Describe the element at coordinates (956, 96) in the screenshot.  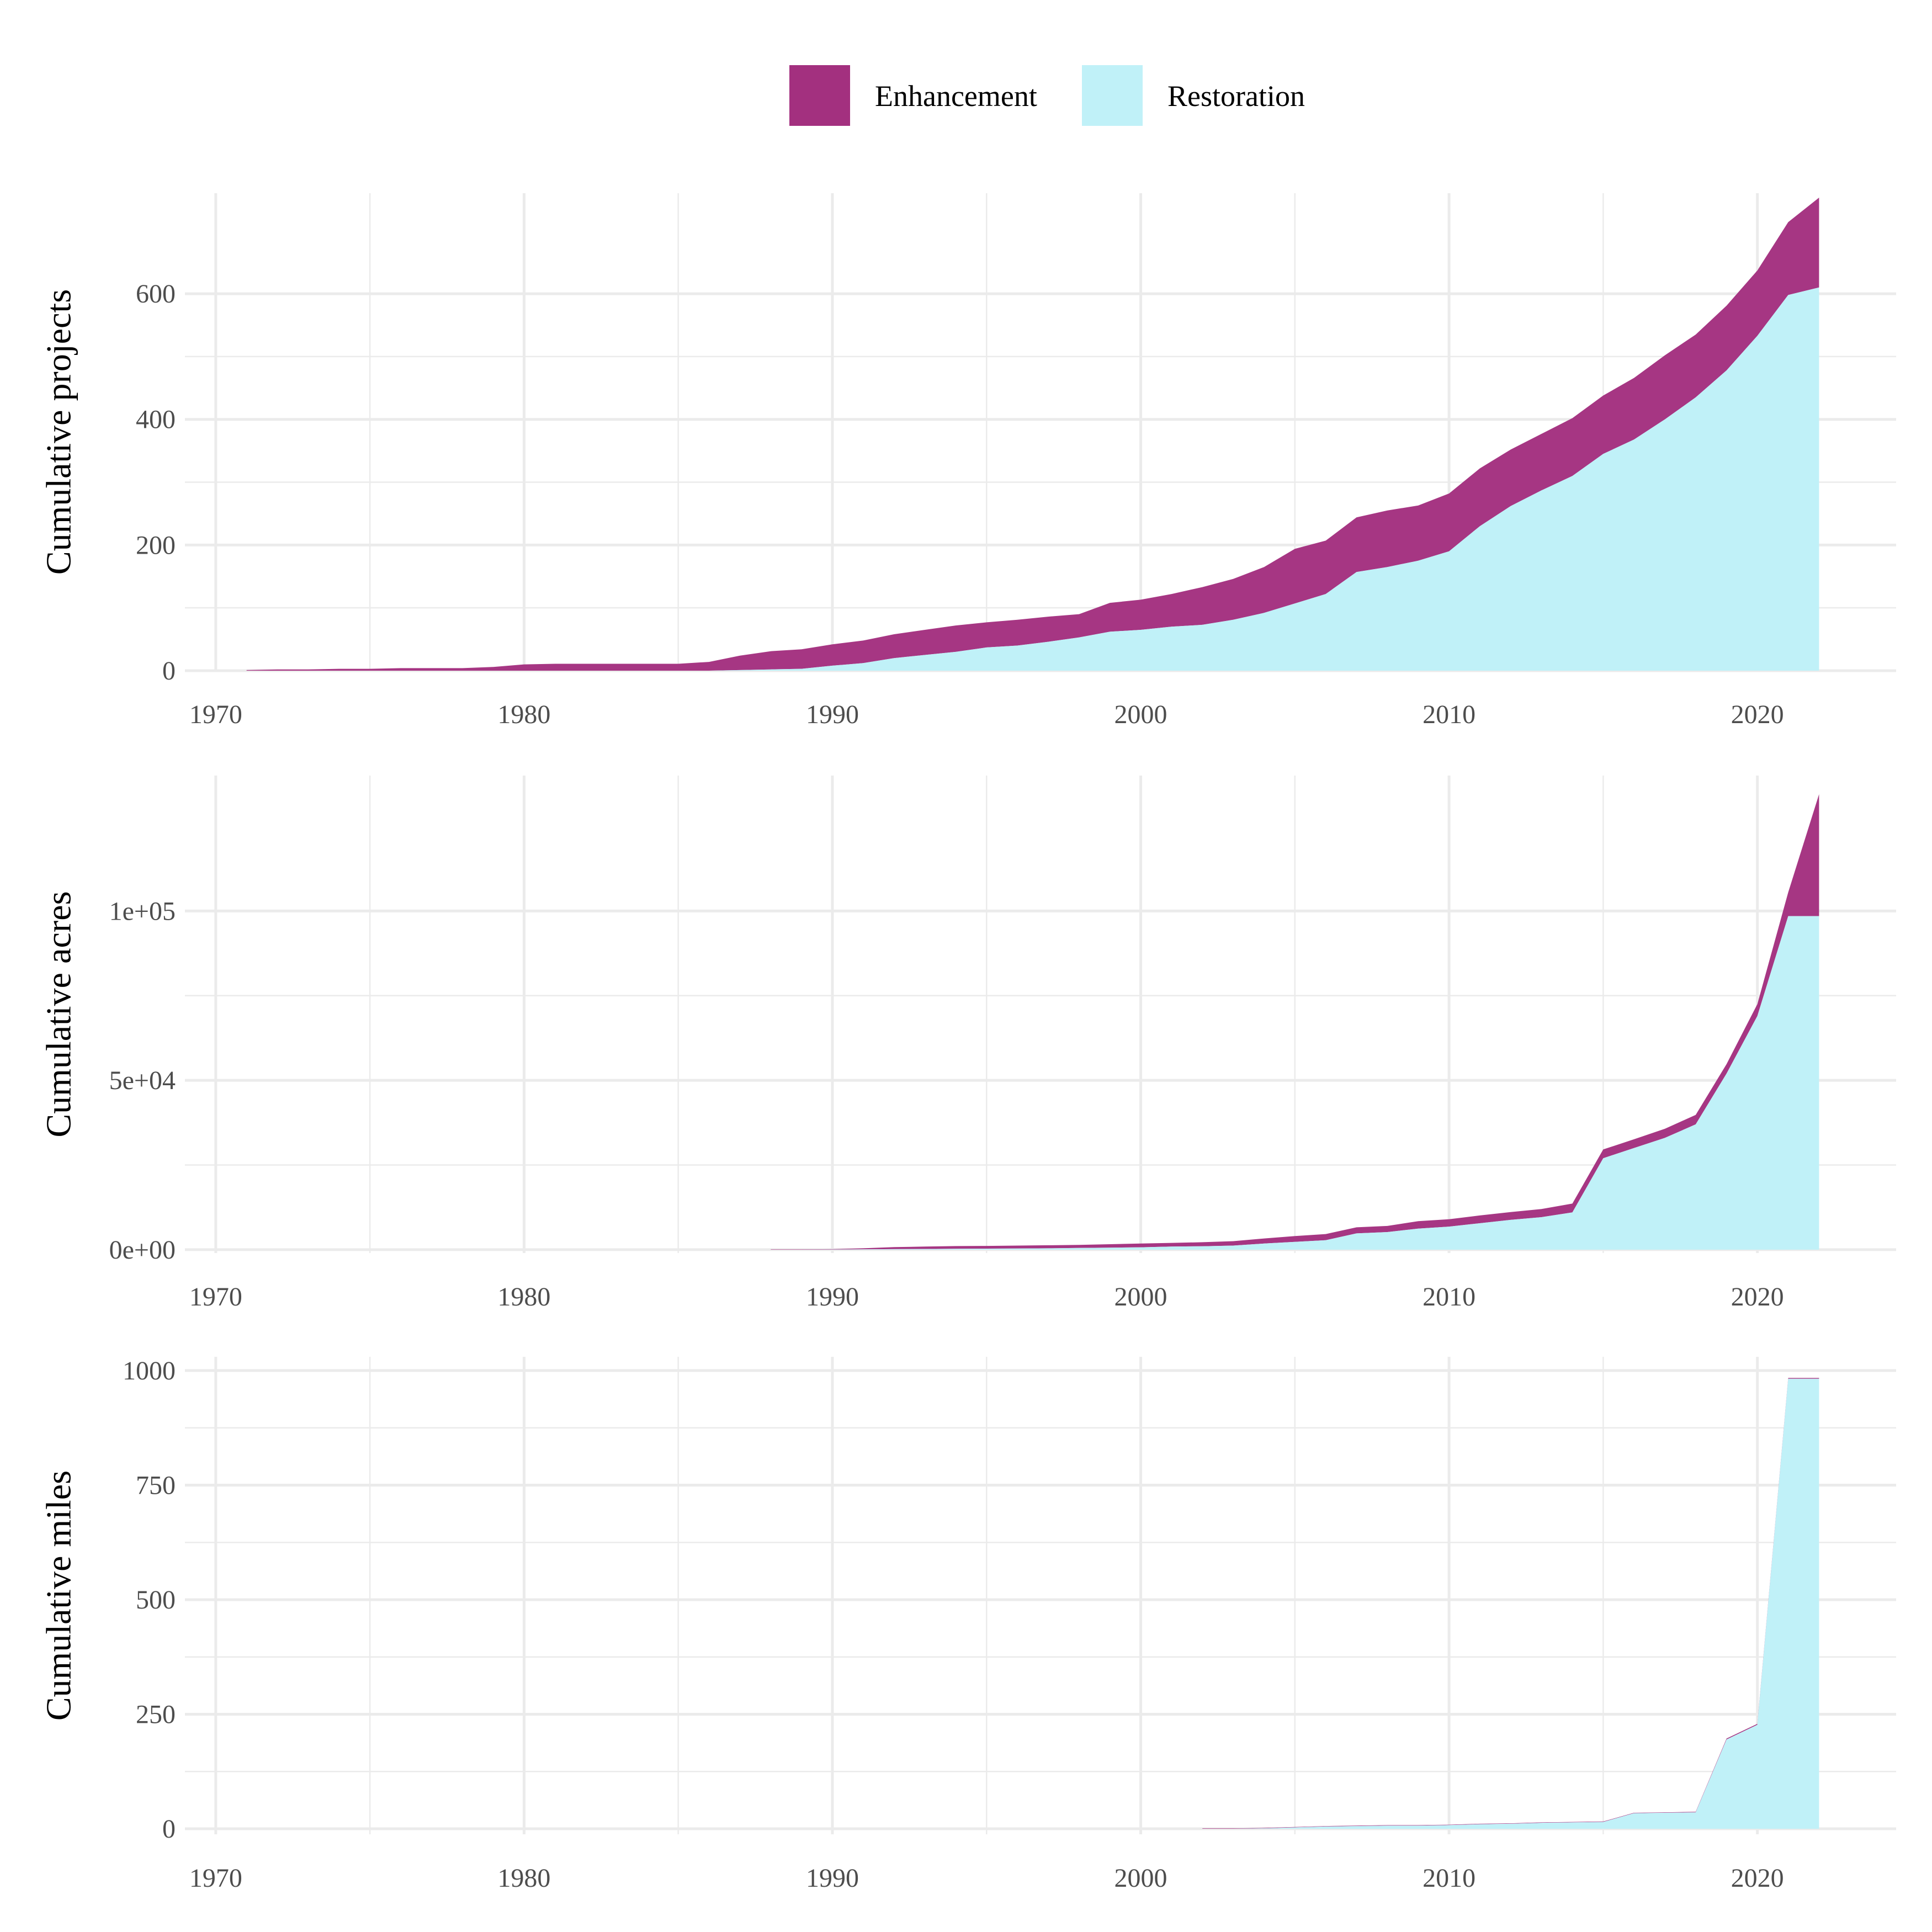
I see `legend-label-enhancement: Enhancement` at that location.